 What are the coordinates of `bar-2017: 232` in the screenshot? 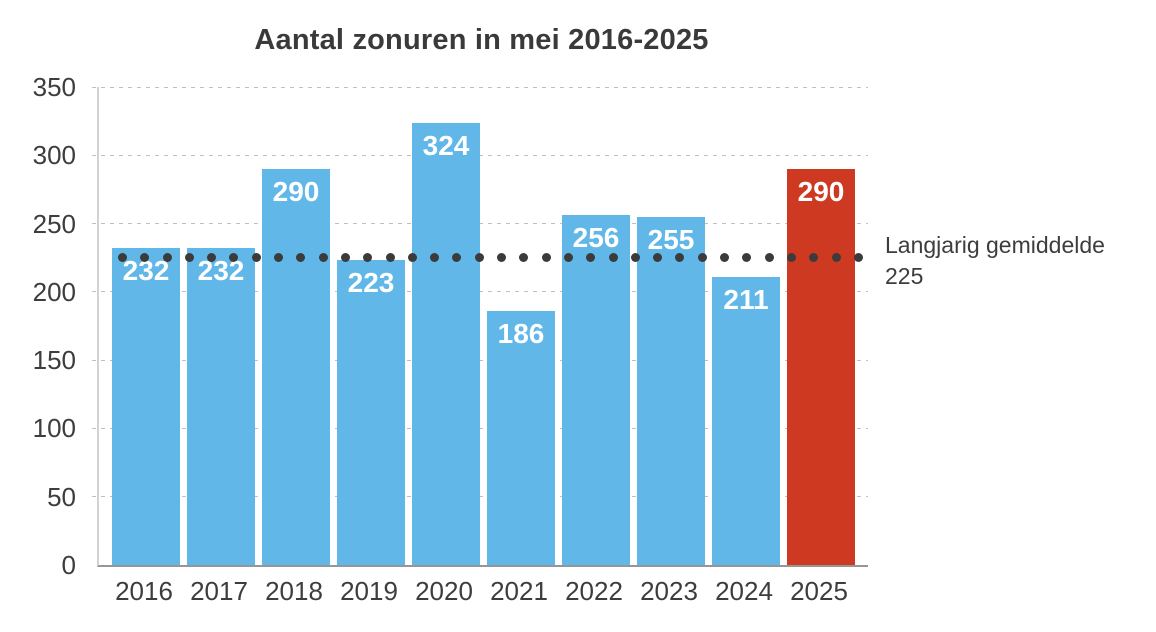 It's located at (221, 406).